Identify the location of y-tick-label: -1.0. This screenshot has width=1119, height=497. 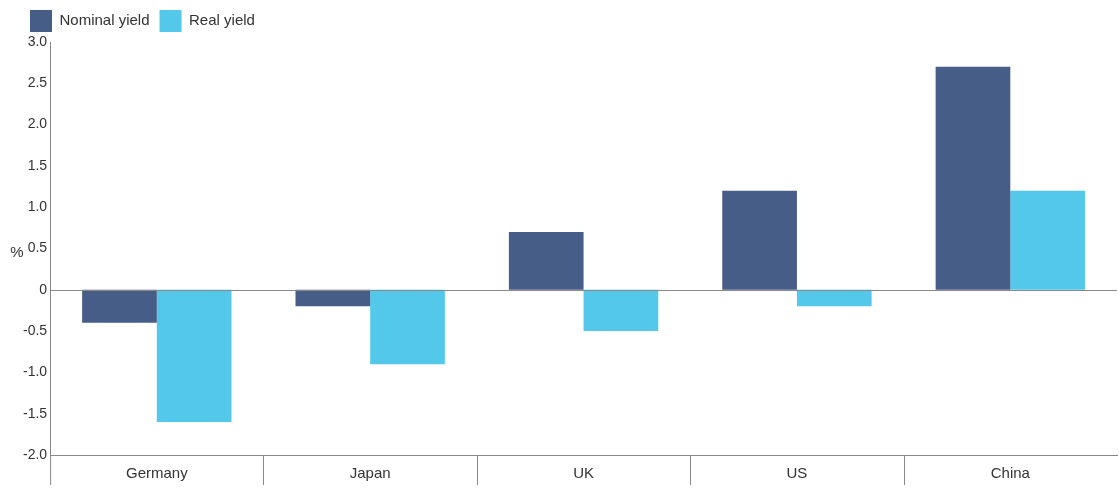
(35, 371).